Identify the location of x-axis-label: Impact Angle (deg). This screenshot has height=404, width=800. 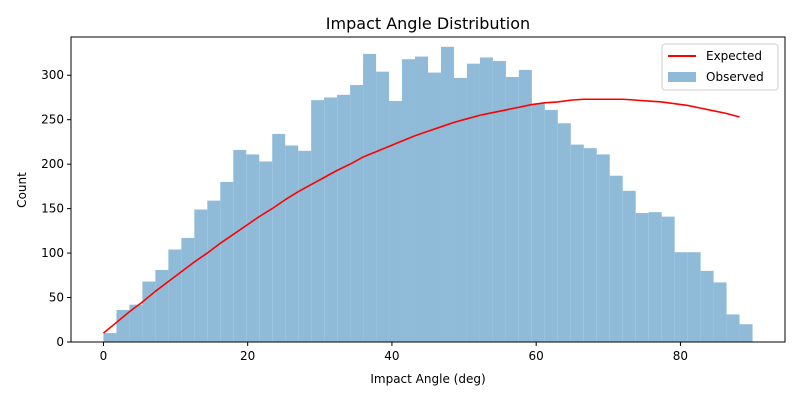
(427, 379).